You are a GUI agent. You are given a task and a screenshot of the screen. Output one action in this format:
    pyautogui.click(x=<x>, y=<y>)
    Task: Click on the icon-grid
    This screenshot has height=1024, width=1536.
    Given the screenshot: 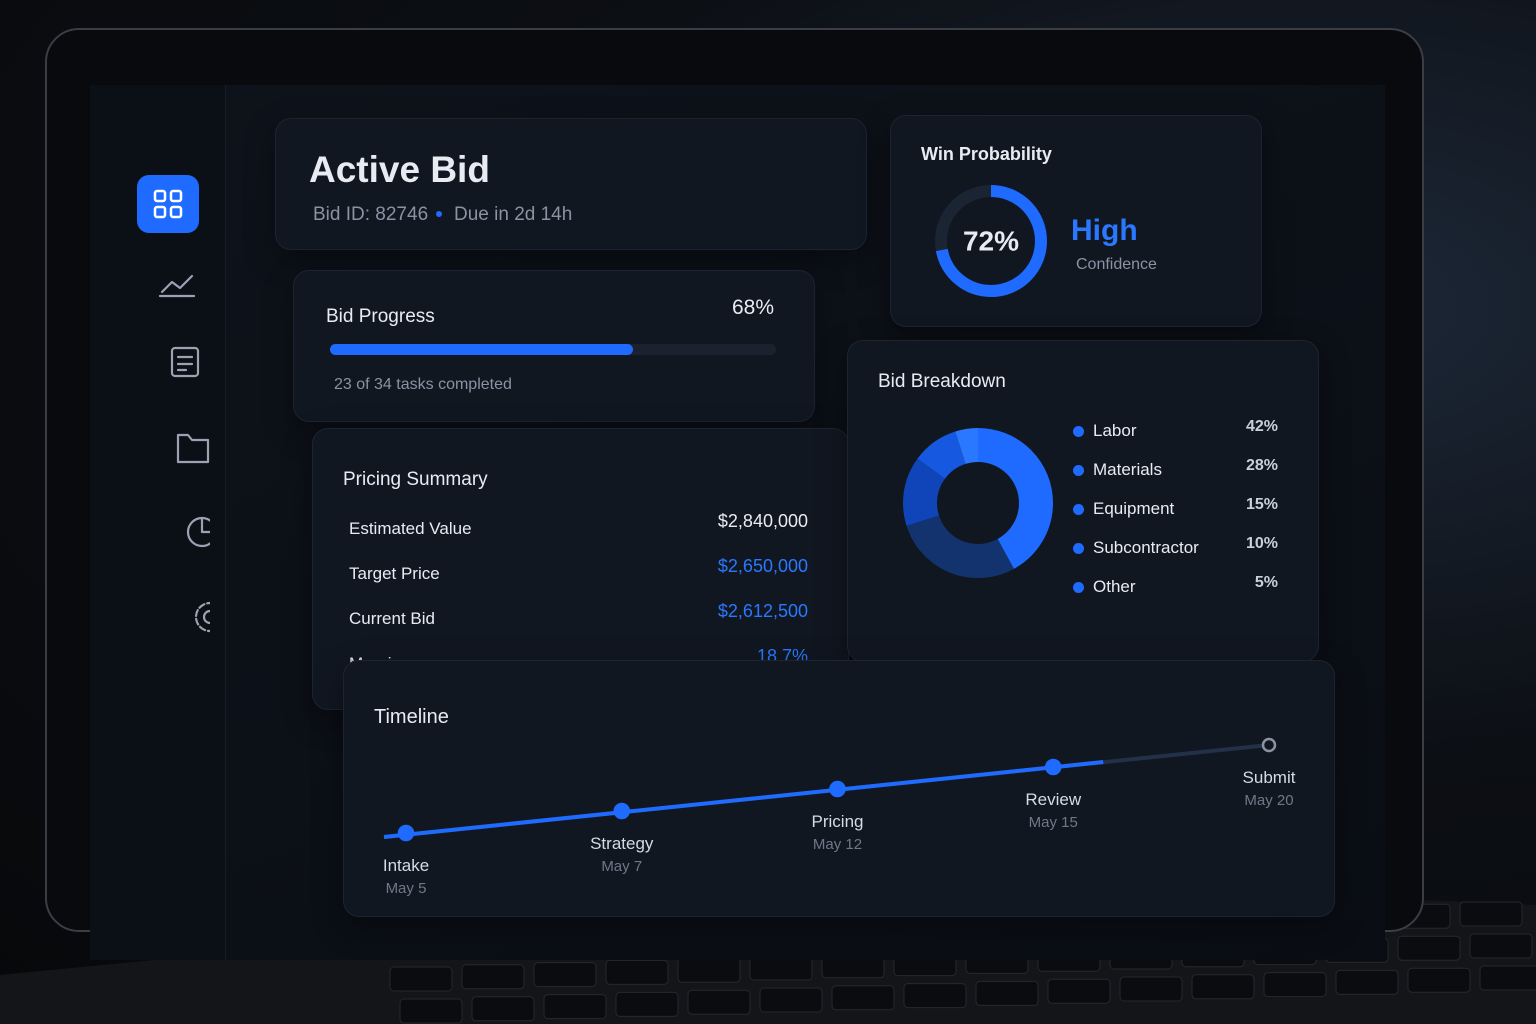 What is the action you would take?
    pyautogui.click(x=168, y=204)
    